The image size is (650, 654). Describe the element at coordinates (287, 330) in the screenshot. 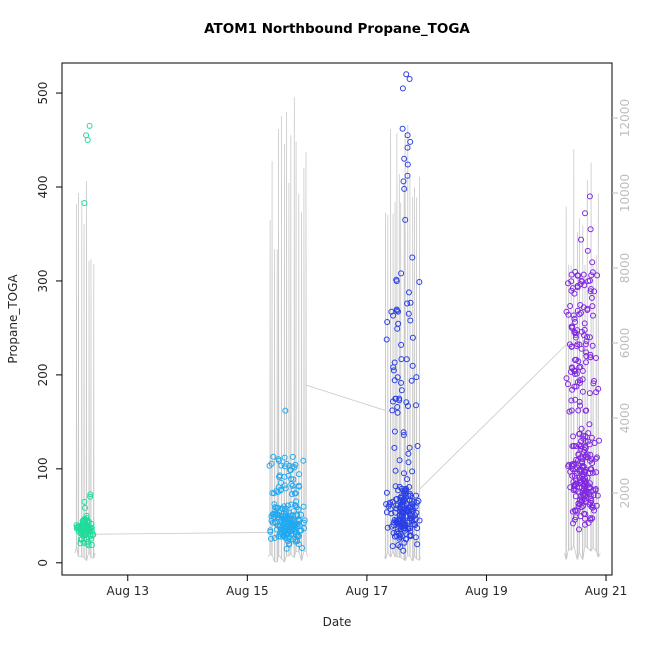

I see `trace-flight-aug15` at that location.